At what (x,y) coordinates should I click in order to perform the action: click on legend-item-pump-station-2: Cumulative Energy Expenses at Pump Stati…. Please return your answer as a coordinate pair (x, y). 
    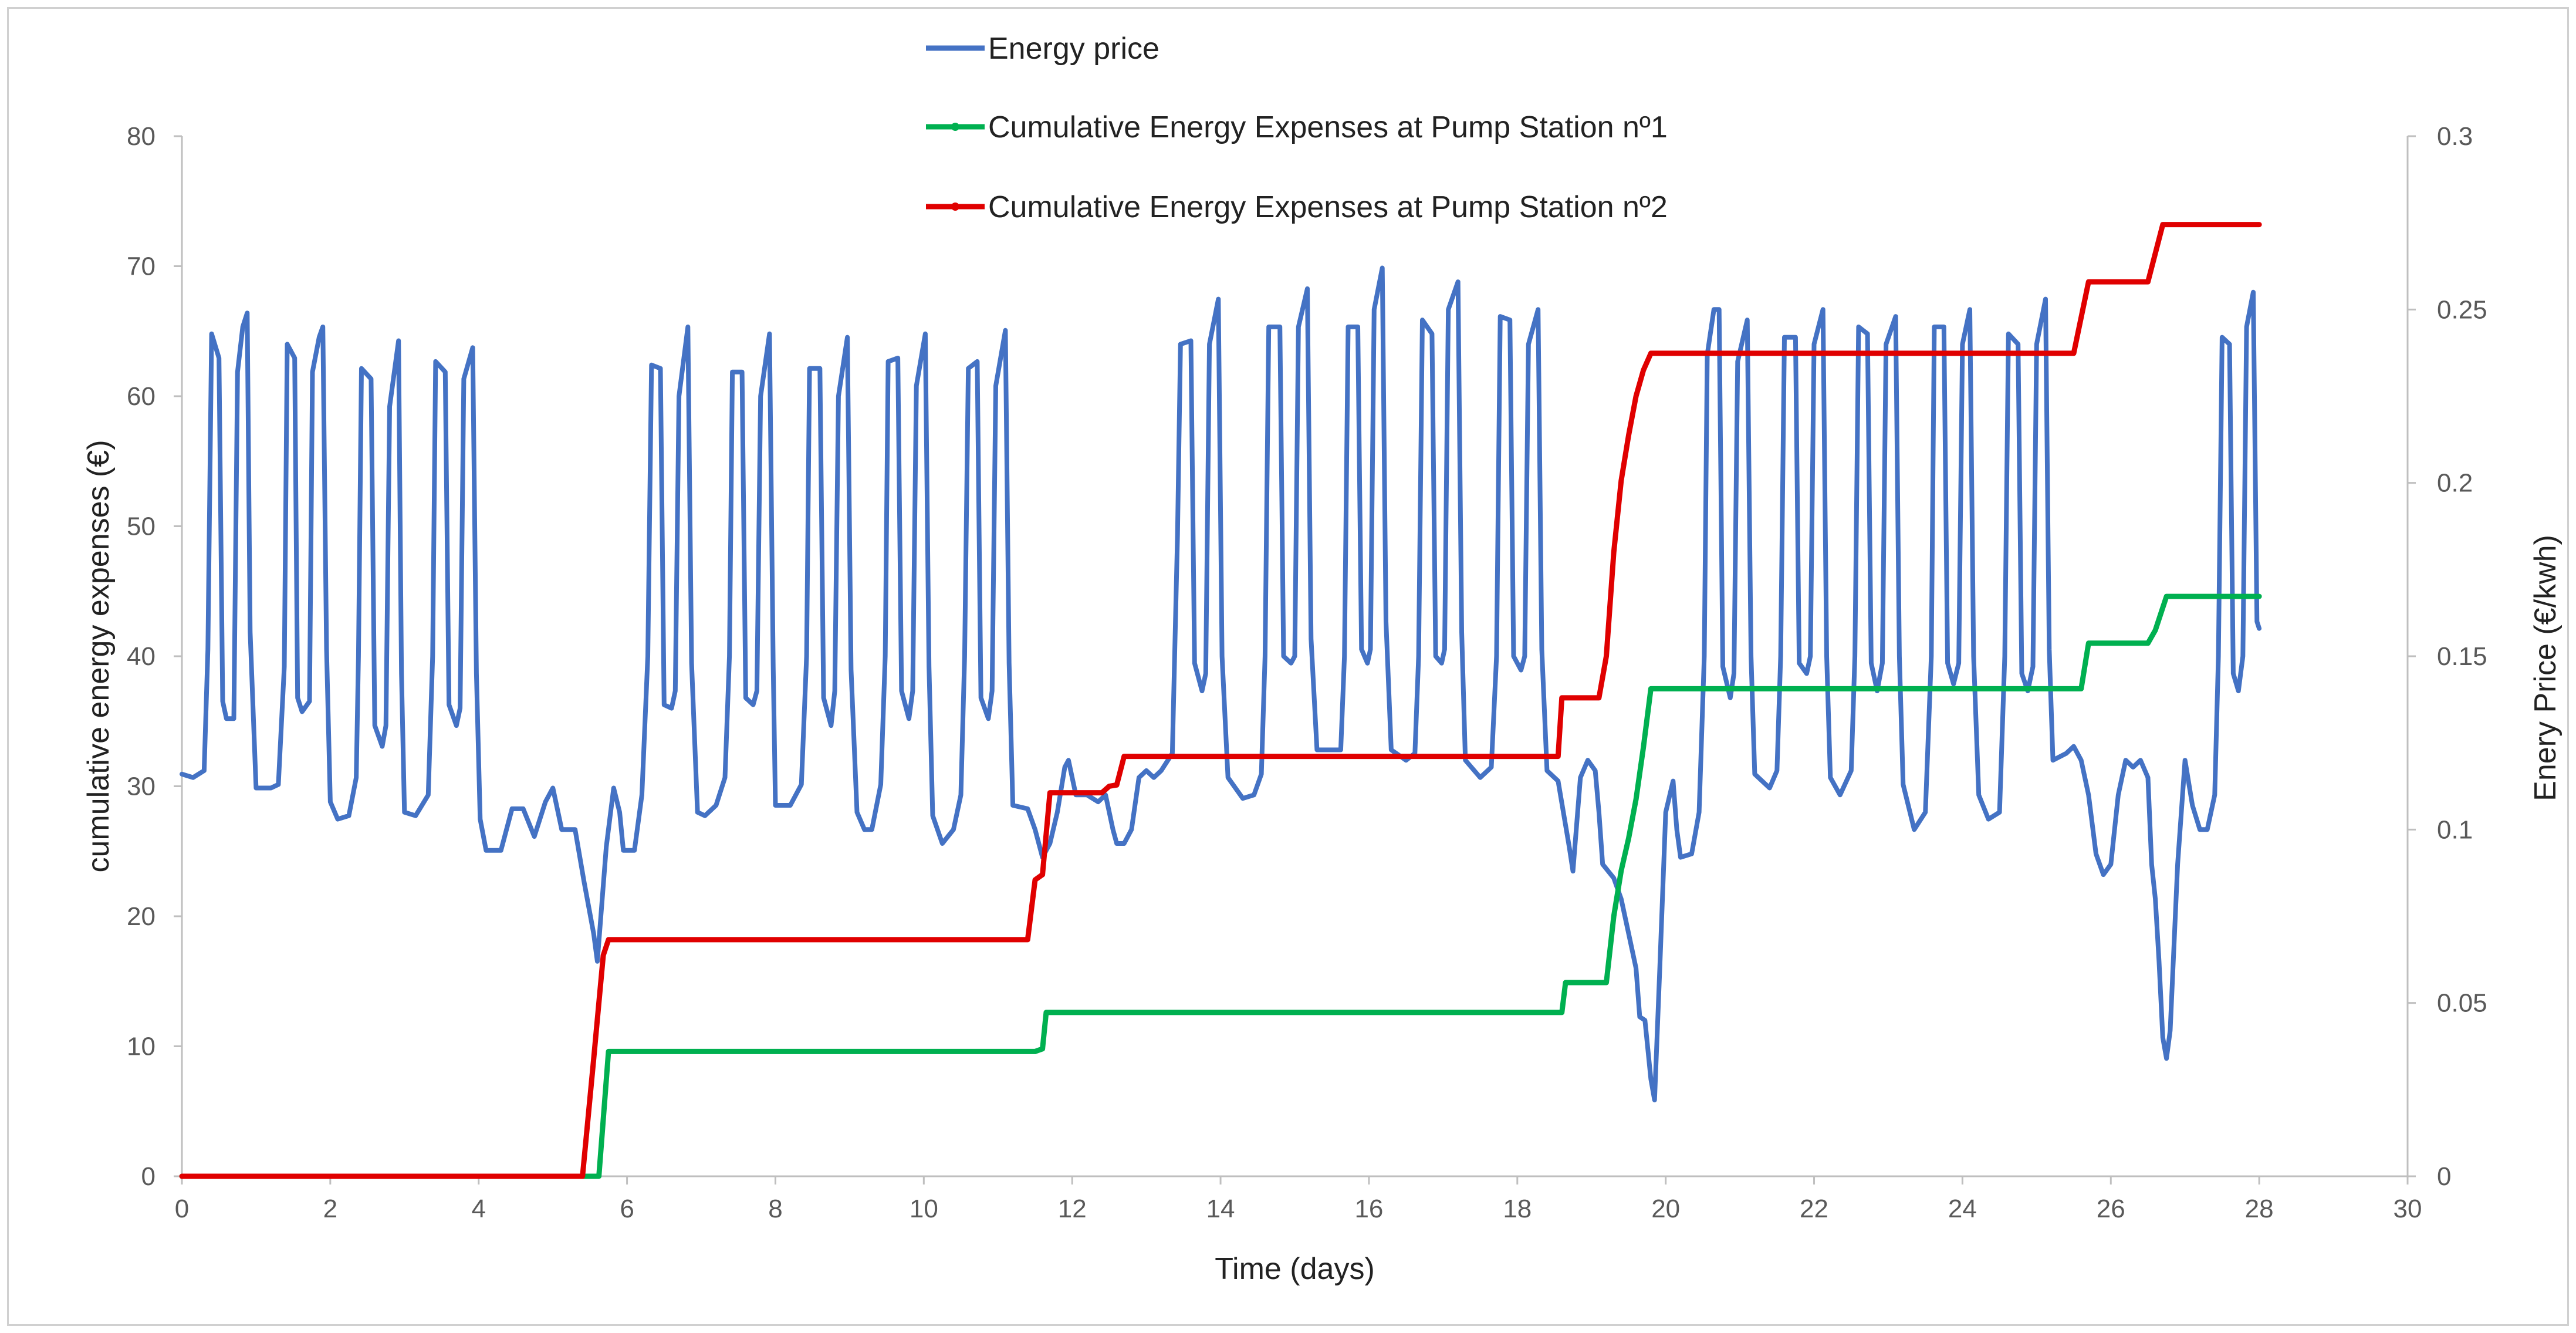
    Looking at the image, I should click on (1297, 207).